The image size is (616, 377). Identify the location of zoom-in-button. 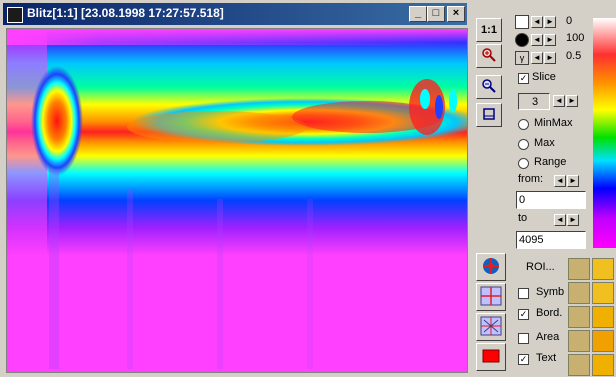
(489, 56).